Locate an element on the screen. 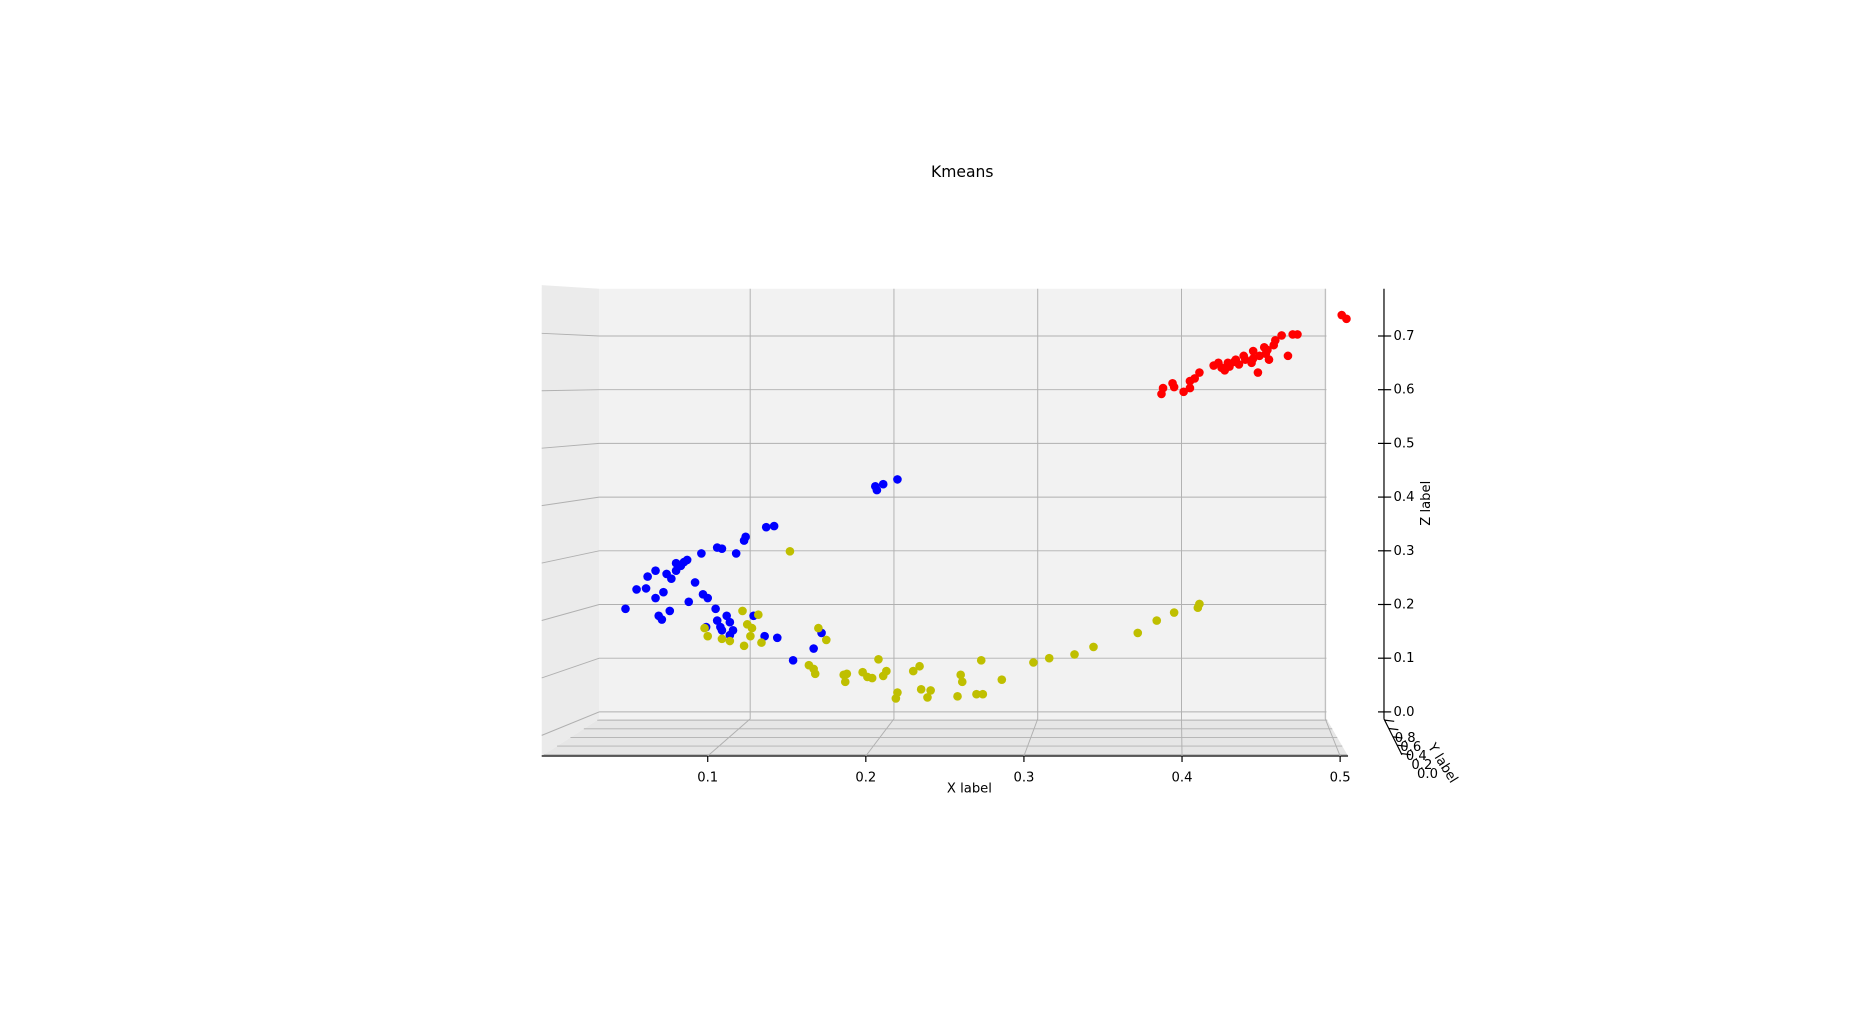  y-tick-label: 0.4 is located at coordinates (1416, 756).